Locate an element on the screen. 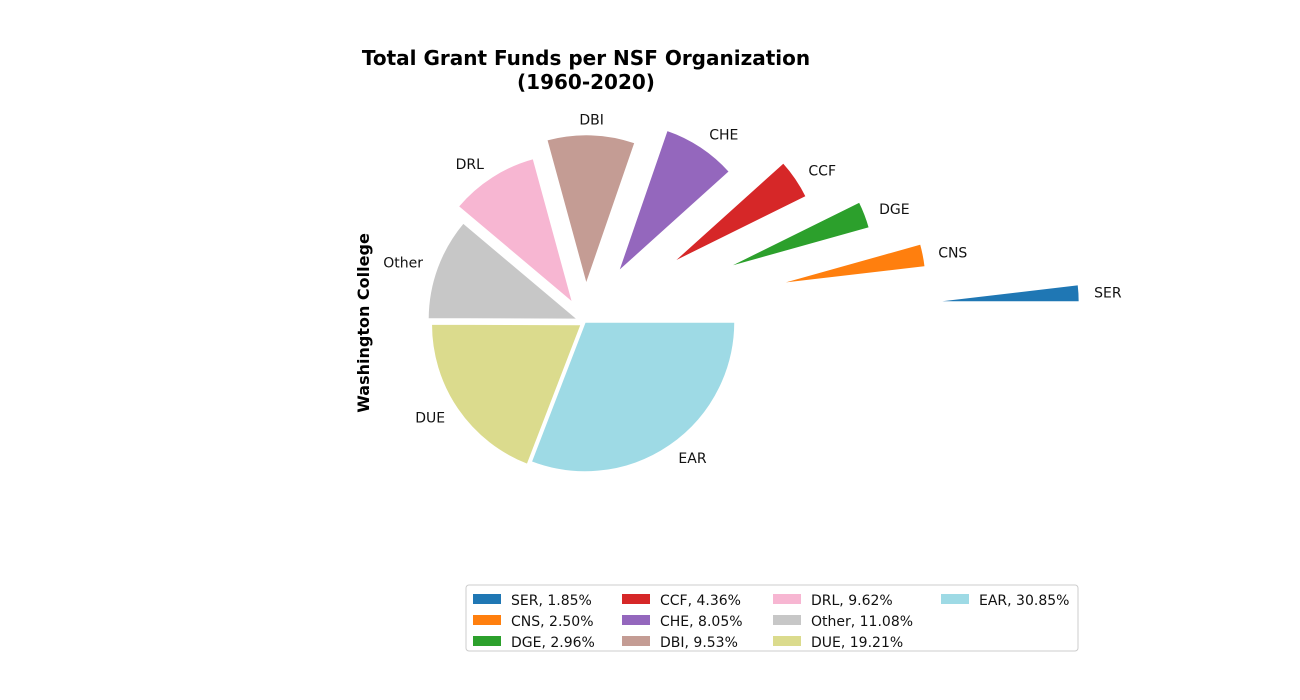 The height and width of the screenshot is (700, 1300). y-axis-label: Washington College is located at coordinates (363, 323).